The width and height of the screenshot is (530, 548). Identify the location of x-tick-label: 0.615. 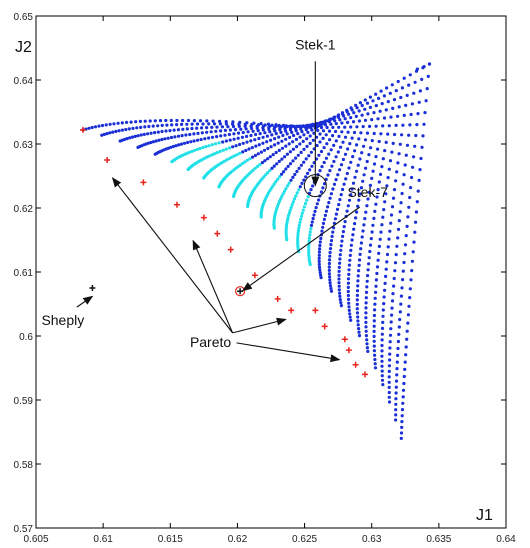
(170, 539).